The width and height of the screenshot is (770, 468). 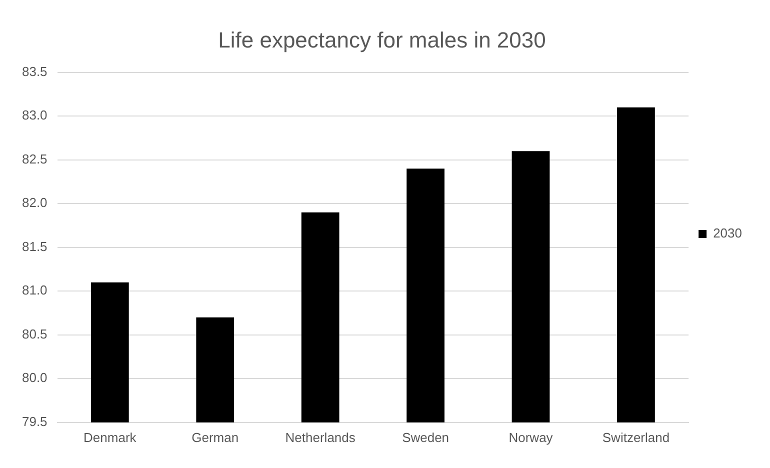 What do you see at coordinates (320, 437) in the screenshot?
I see `x-tick-label: Netherlands` at bounding box center [320, 437].